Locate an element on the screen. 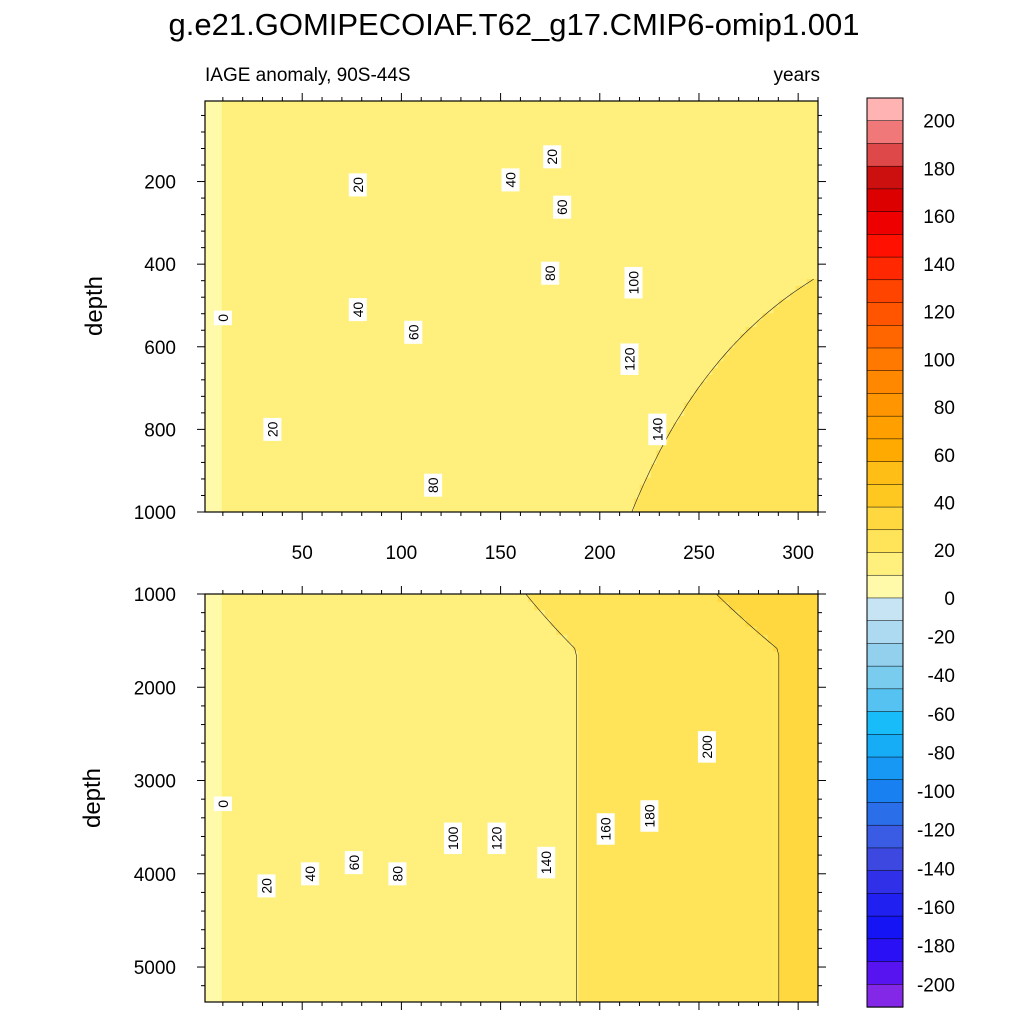  x-tick-label: 100 is located at coordinates (402, 553).